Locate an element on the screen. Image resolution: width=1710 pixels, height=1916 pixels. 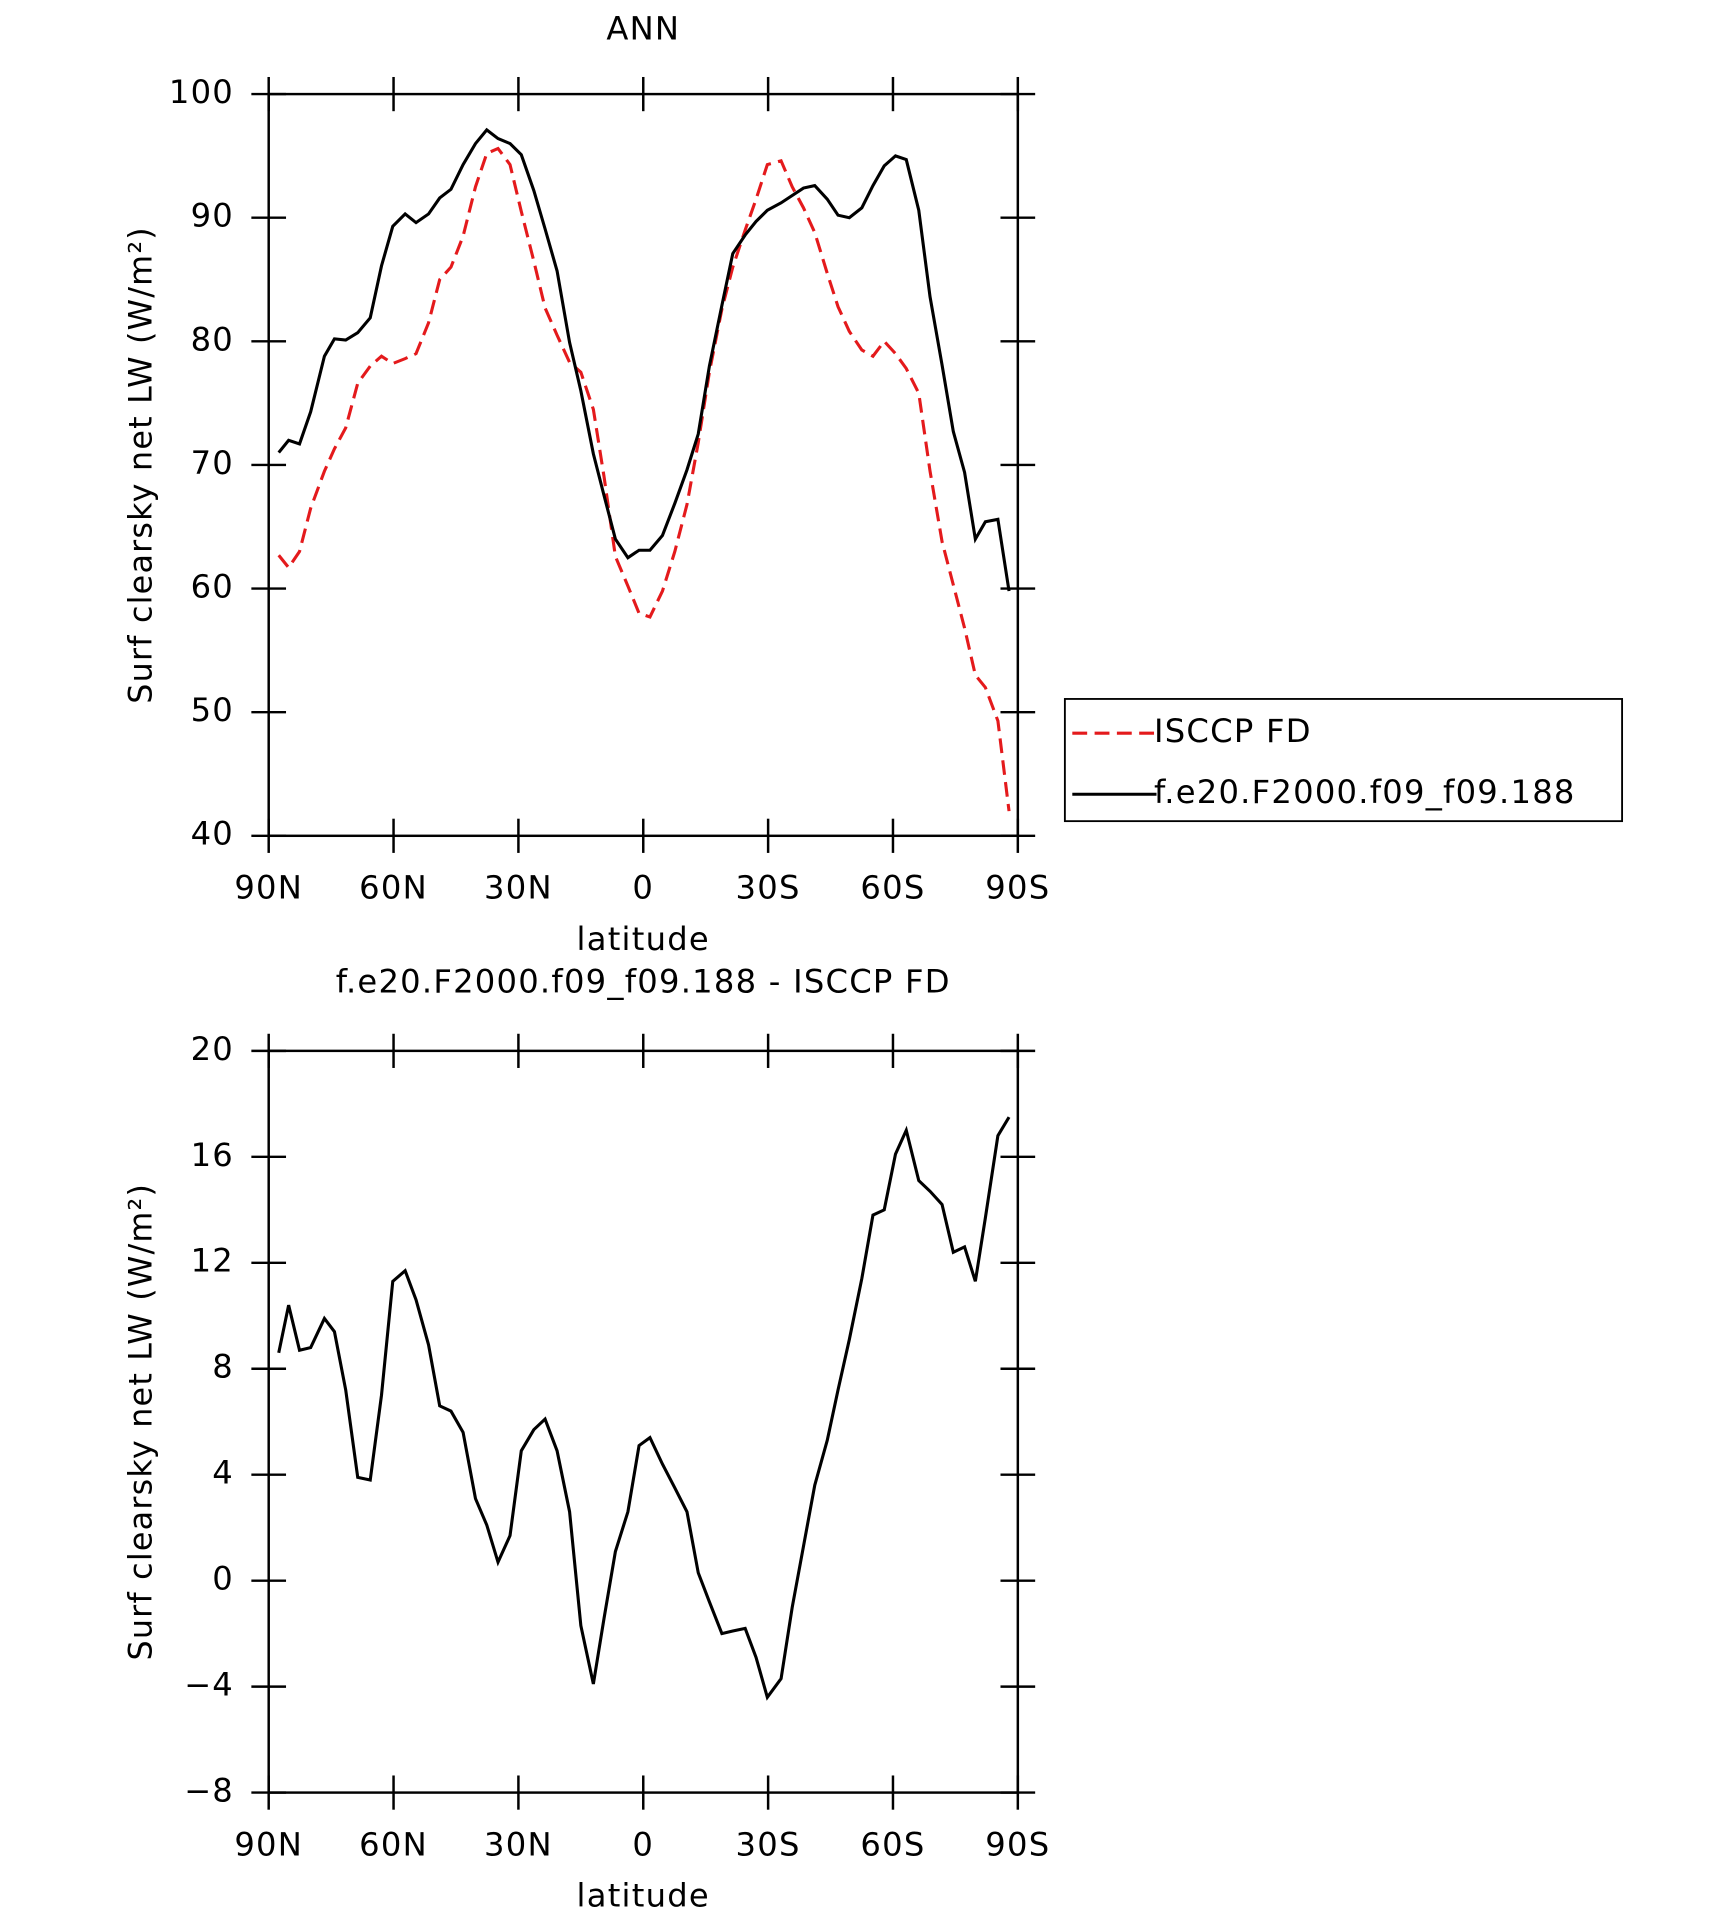
y-tick-label: 40 is located at coordinates (212, 834).